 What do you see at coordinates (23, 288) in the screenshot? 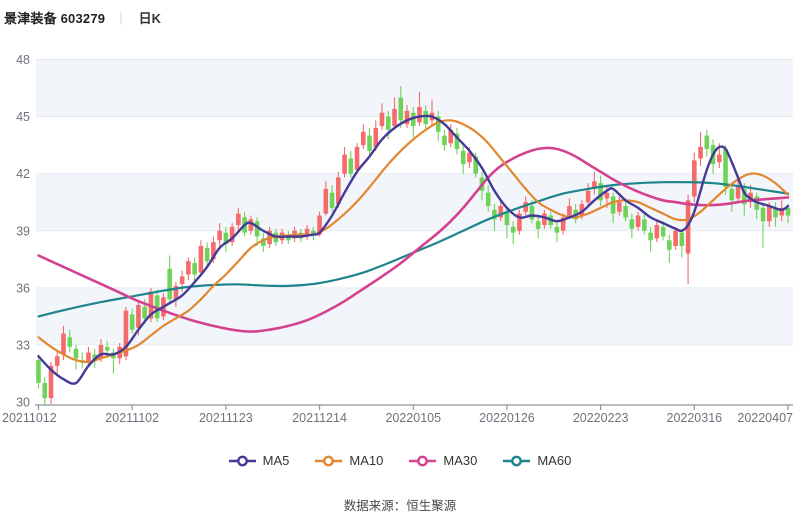
I see `svg-text: 36` at bounding box center [23, 288].